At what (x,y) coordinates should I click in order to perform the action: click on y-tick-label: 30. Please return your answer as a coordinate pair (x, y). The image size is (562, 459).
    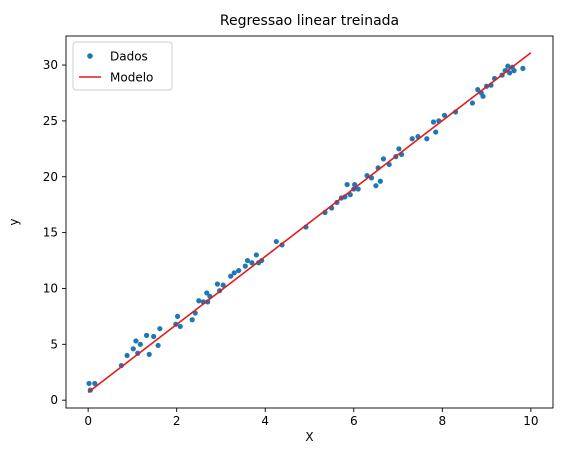
    Looking at the image, I should click on (50, 65).